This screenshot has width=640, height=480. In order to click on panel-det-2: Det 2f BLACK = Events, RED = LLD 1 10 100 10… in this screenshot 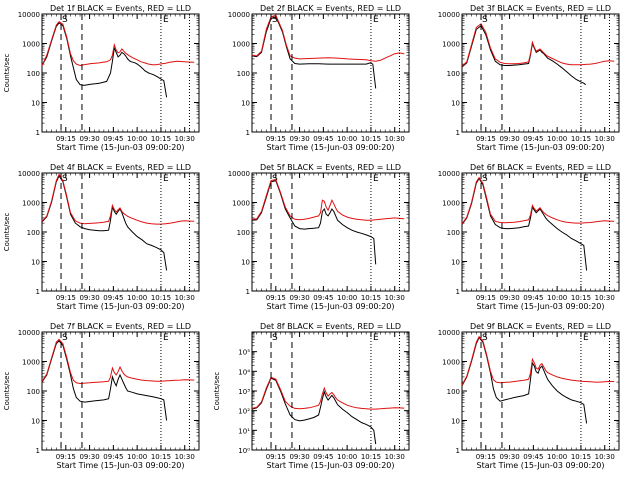, I will do `click(319, 78)`.